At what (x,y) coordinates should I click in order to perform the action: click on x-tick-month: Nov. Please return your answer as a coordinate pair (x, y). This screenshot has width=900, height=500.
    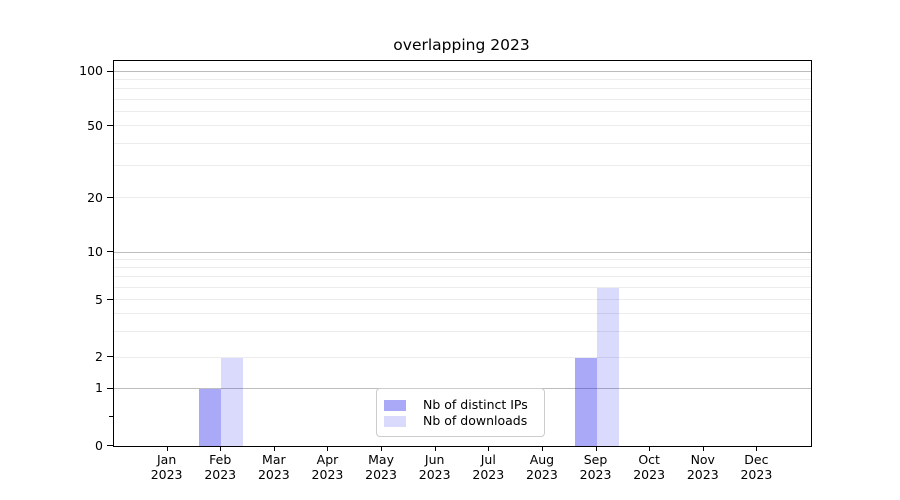
    Looking at the image, I should click on (702, 459).